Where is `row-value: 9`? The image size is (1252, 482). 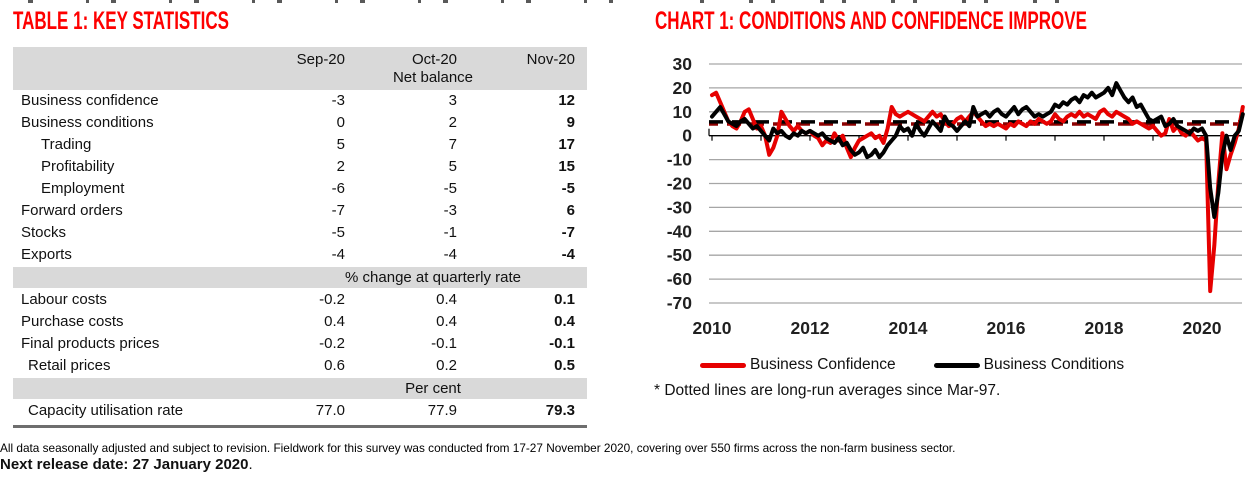 row-value: 9 is located at coordinates (570, 122).